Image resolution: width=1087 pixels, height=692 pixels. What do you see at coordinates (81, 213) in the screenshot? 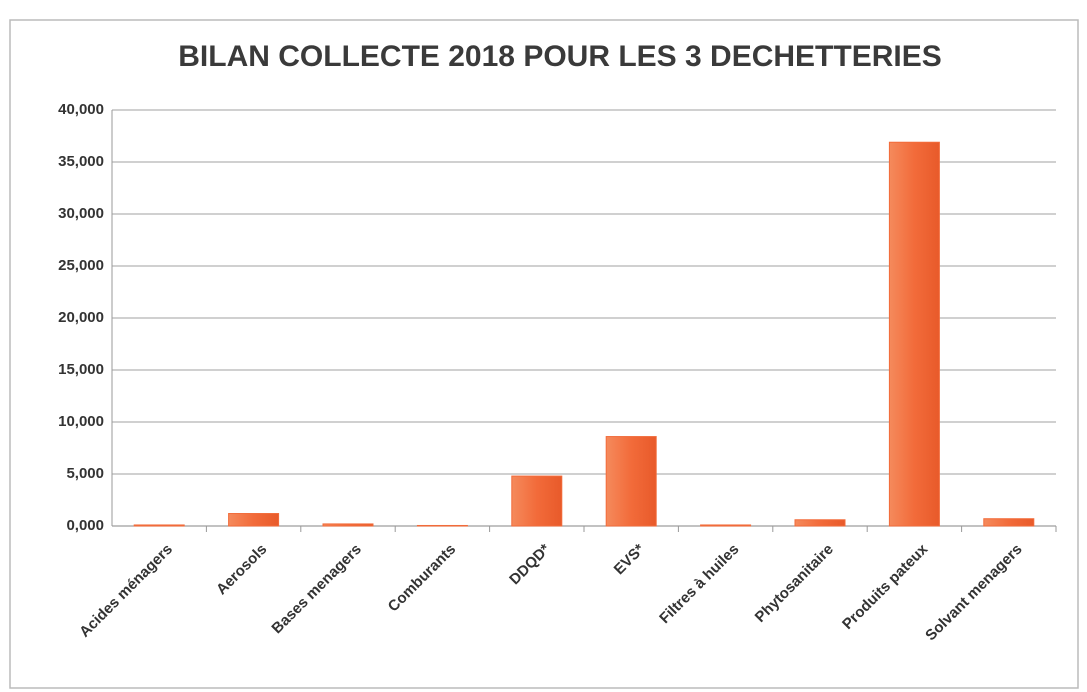
I see `y-tick-label: 30,000` at bounding box center [81, 213].